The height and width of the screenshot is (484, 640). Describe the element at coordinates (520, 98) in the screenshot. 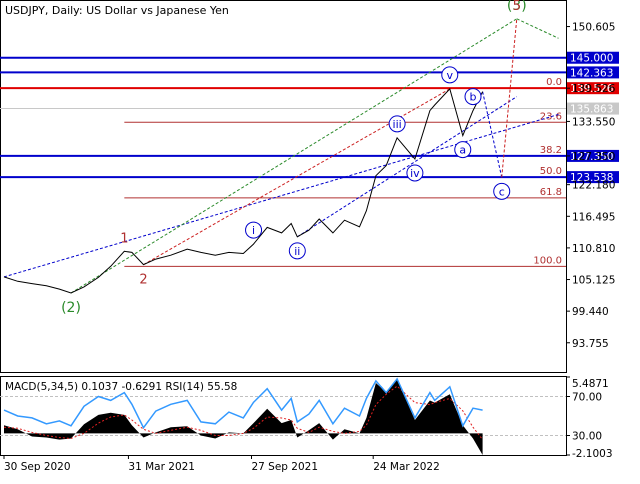

I see `projections-group` at that location.